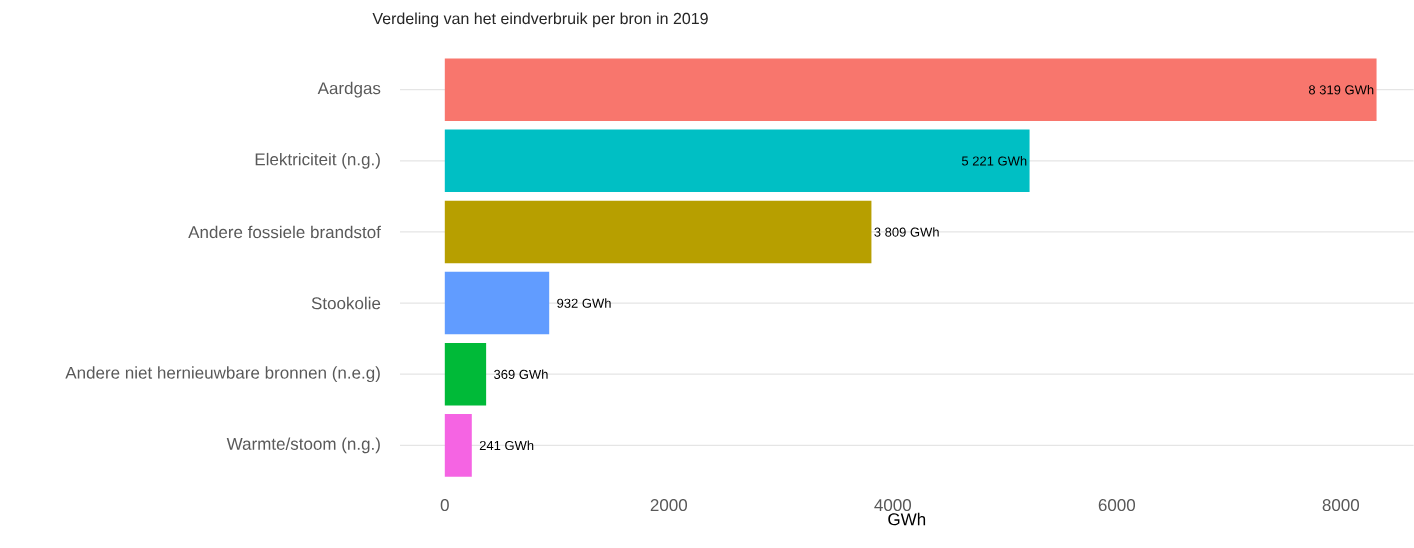  What do you see at coordinates (222, 374) in the screenshot?
I see `y-tick-label: Andere niet hernieuwbare bronnen (n.e.g)` at bounding box center [222, 374].